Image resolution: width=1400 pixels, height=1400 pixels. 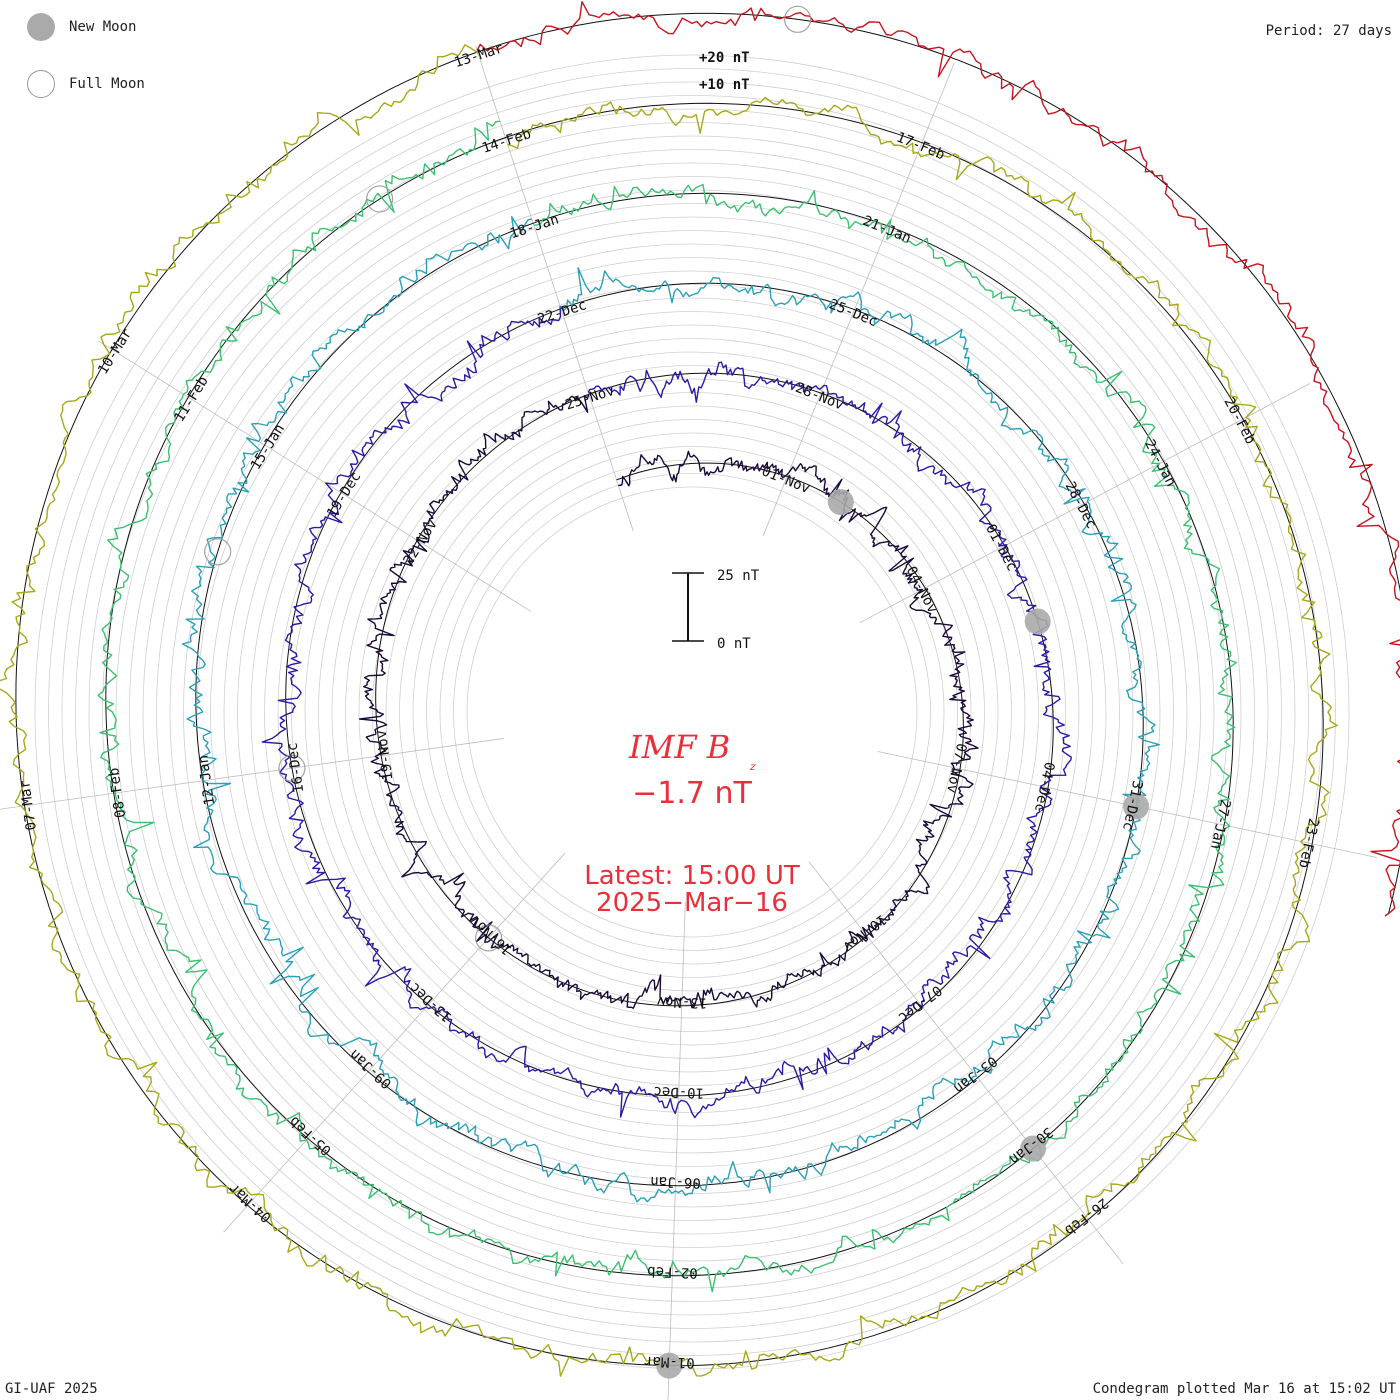 What do you see at coordinates (28, 805) in the screenshot?
I see `date-label: 07-Mar` at bounding box center [28, 805].